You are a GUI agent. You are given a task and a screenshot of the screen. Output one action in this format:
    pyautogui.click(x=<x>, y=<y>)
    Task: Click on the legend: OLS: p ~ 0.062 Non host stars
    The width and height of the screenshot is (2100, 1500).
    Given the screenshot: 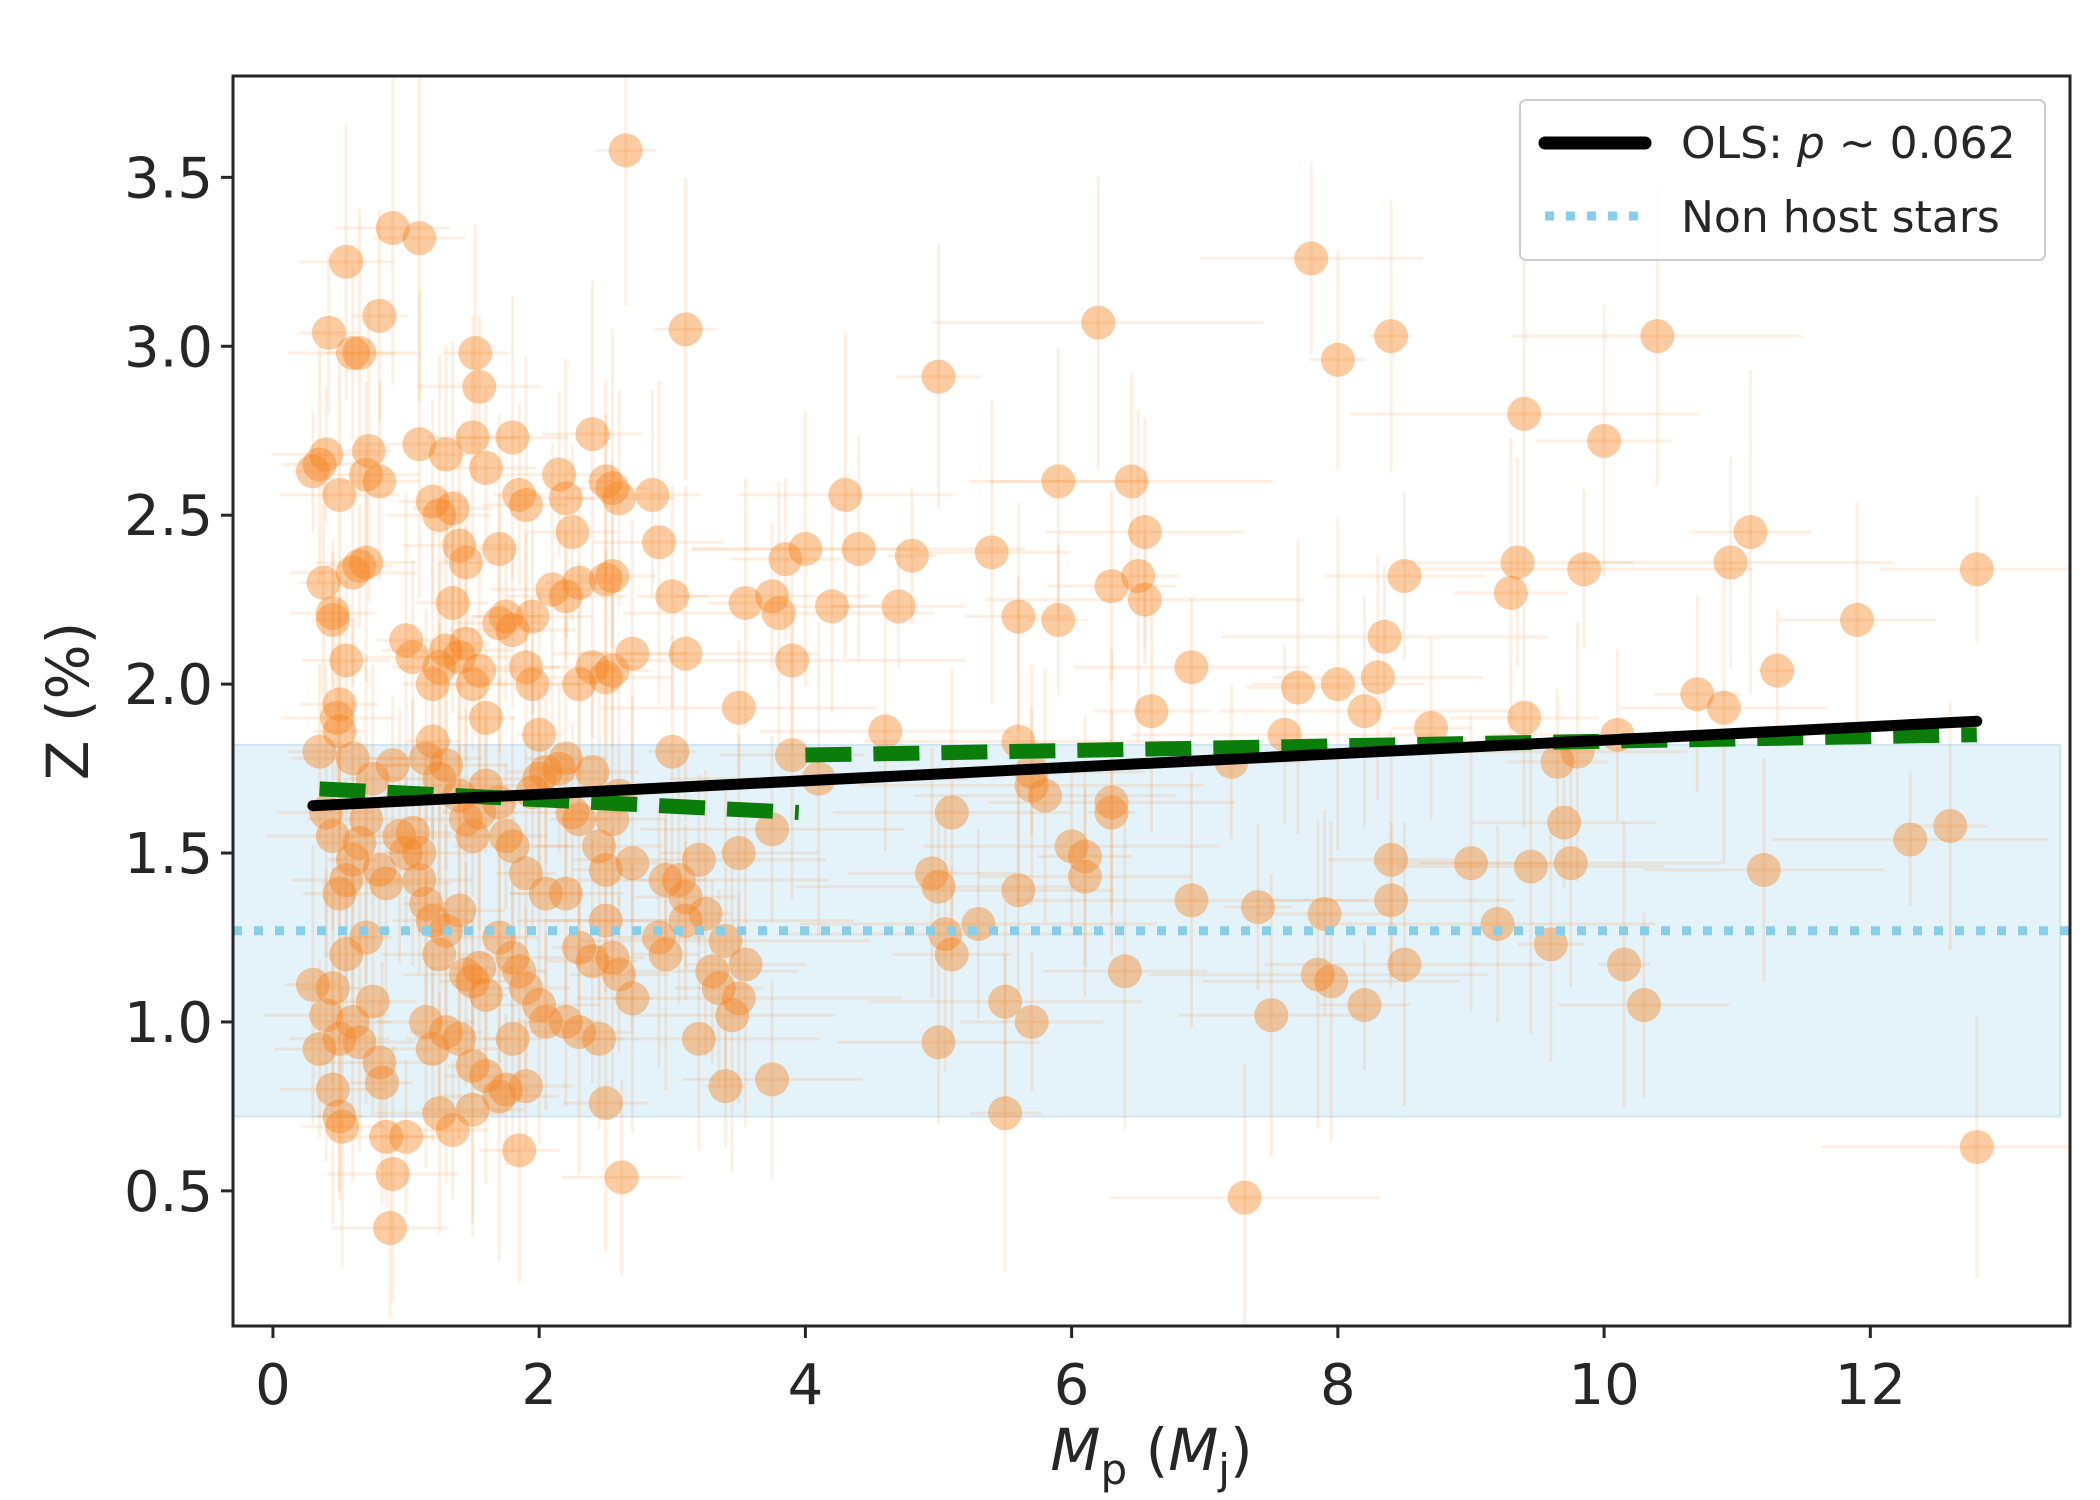 What is the action you would take?
    pyautogui.click(x=1782, y=180)
    